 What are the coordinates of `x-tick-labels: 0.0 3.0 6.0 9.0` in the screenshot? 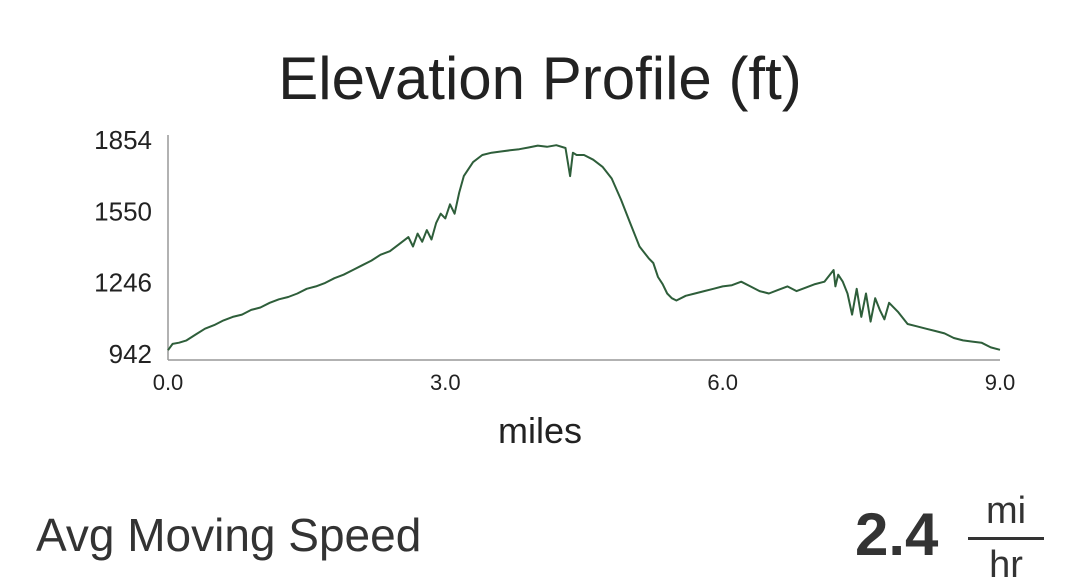 It's located at (584, 382).